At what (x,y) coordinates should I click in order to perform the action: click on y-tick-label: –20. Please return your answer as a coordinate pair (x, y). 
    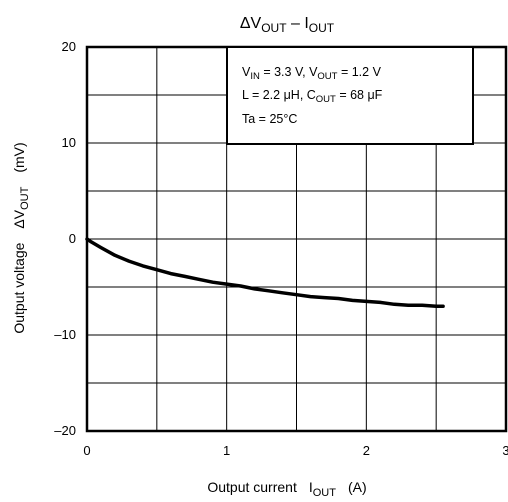
    Looking at the image, I should click on (65, 430).